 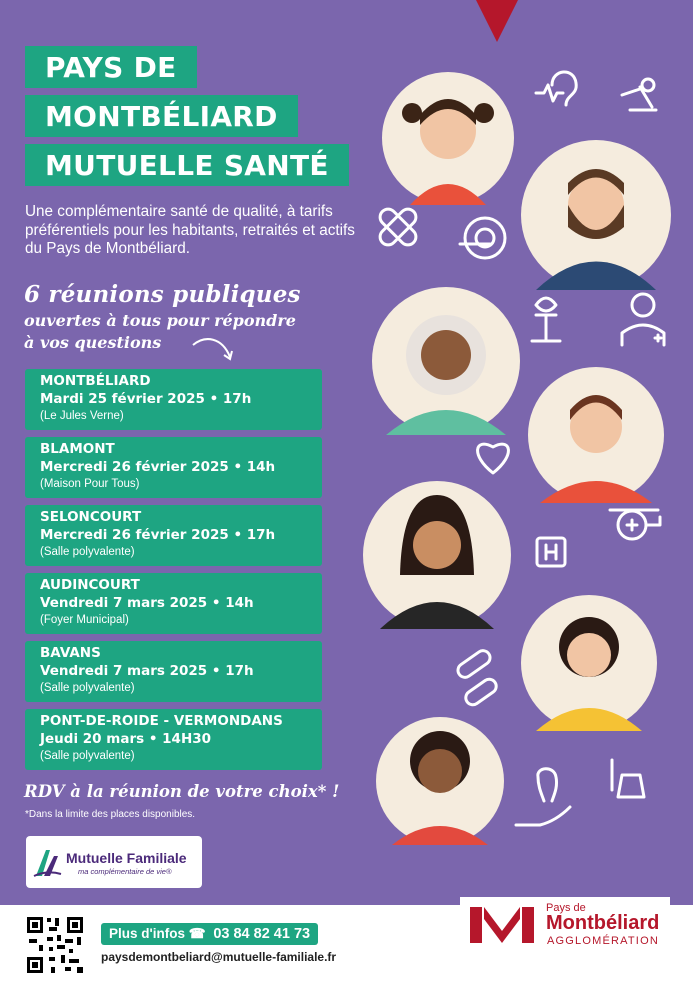 I want to click on email-link: paysdemontbeliard@mutuelle-familiale.fr, so click(x=219, y=957).